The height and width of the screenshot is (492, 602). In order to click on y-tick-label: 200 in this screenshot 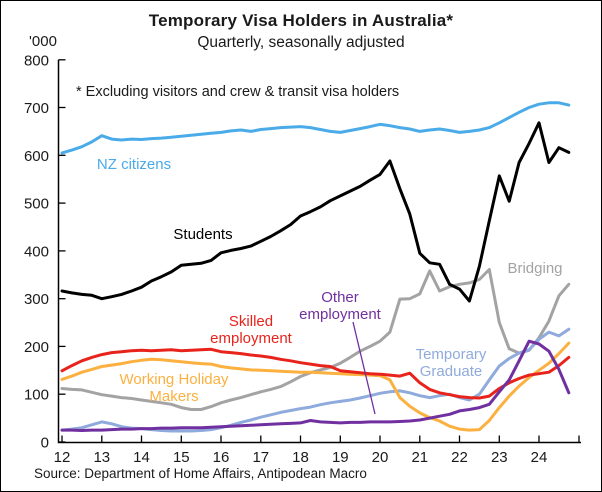, I will do `click(36, 347)`.